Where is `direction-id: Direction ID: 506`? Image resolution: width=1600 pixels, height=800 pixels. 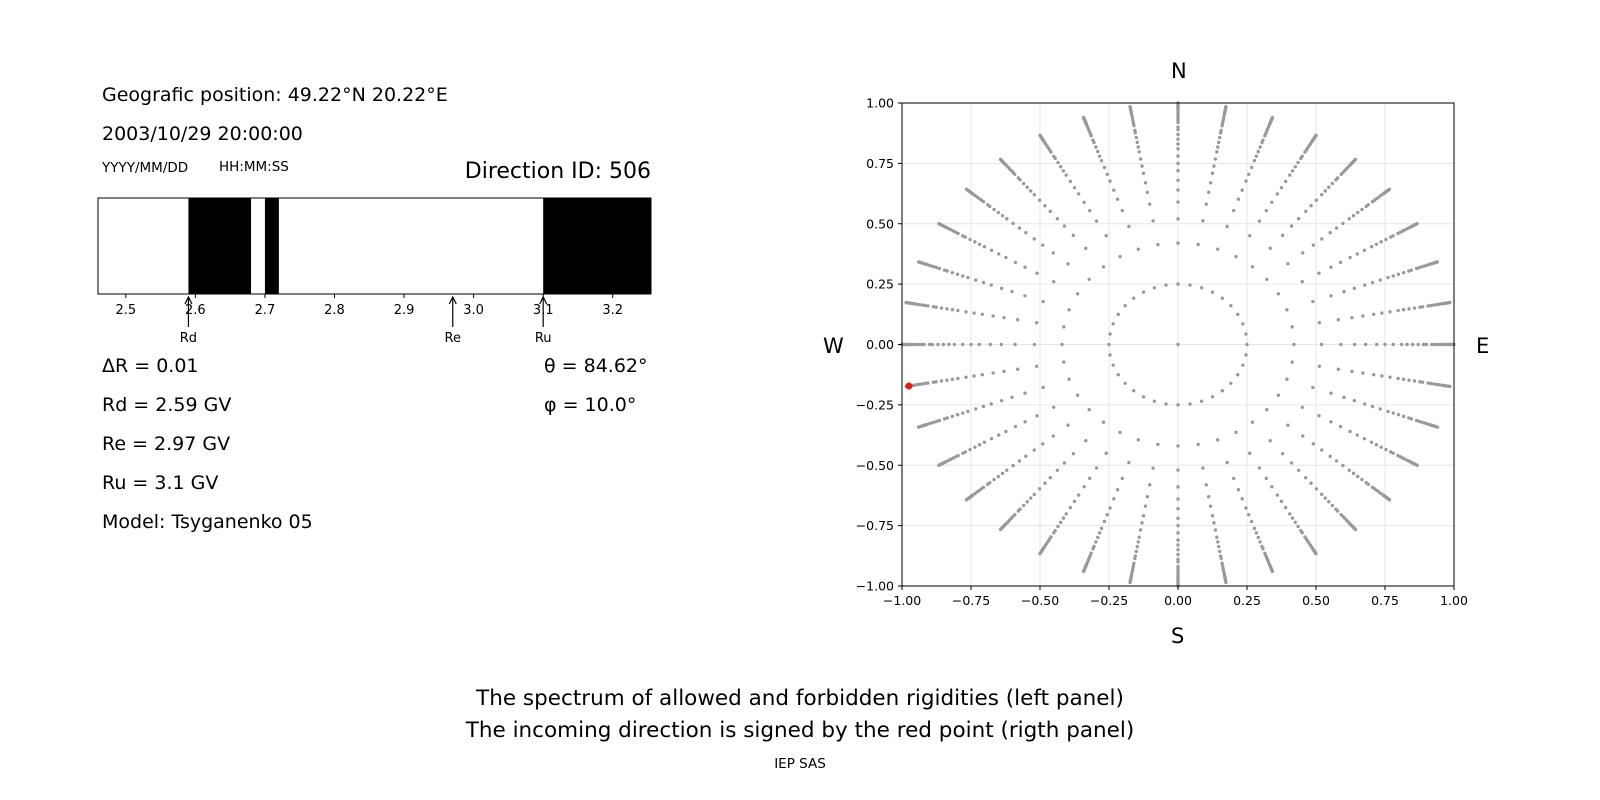
direction-id: Direction ID: 506 is located at coordinates (557, 171).